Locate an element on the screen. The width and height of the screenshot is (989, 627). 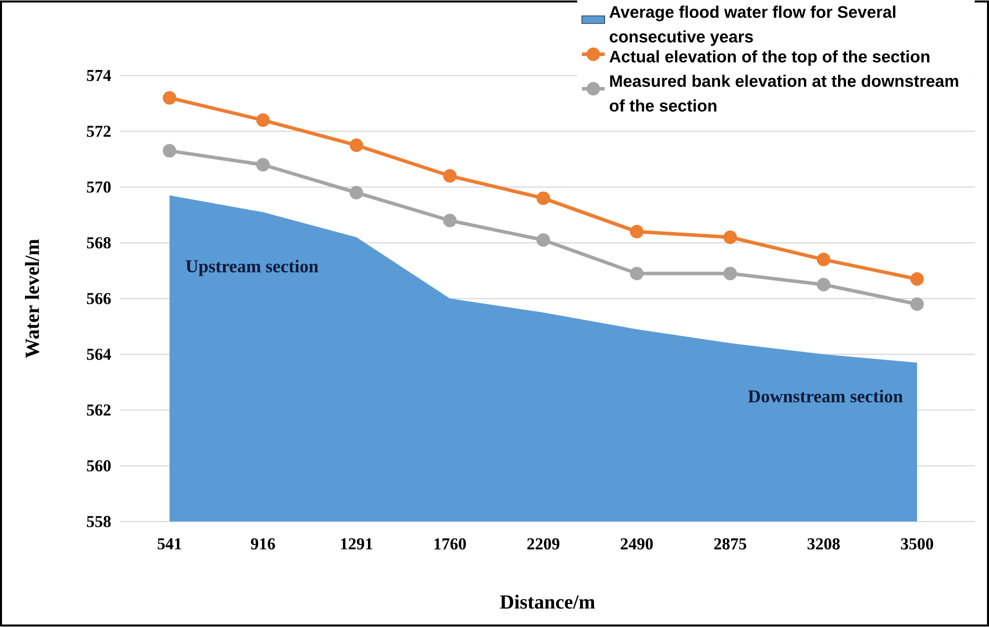
x-tick-label: 3500 is located at coordinates (917, 544).